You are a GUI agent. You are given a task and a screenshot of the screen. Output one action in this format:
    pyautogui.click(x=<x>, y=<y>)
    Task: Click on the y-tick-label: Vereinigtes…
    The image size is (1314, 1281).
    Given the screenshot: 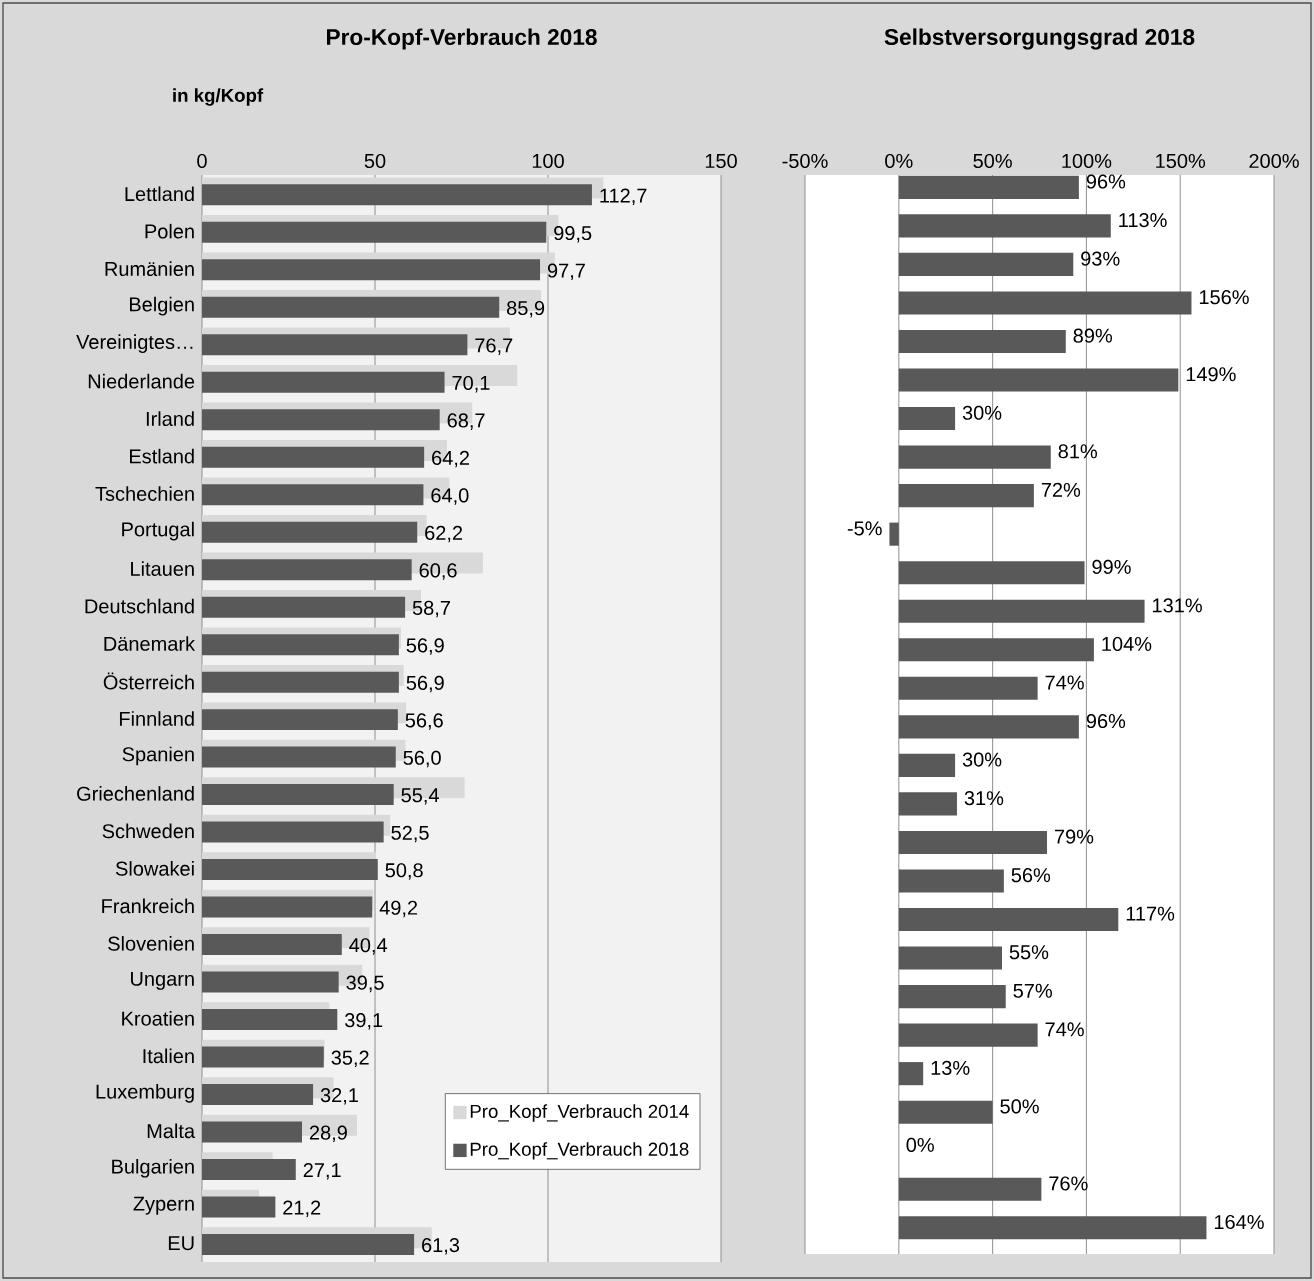 What is the action you would take?
    pyautogui.click(x=134, y=343)
    